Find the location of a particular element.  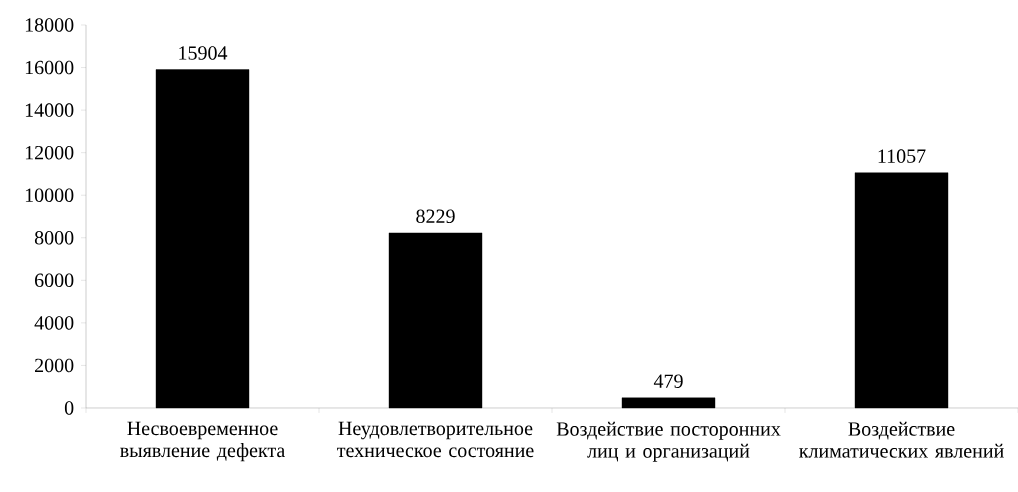

y-tick-label: 2000 is located at coordinates (54, 365).